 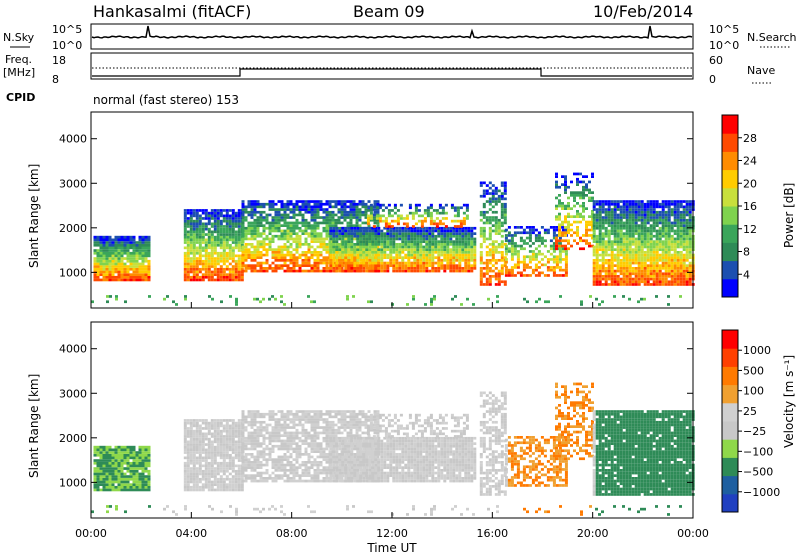 I want to click on freq-tick-top: 18, so click(x=59, y=60).